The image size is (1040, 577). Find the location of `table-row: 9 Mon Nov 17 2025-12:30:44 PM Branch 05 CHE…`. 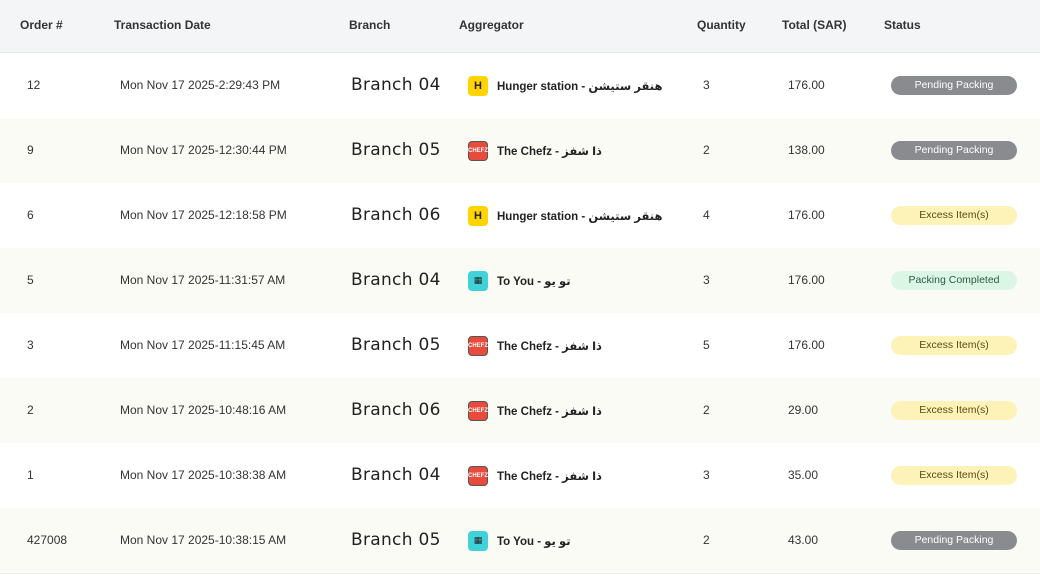

table-row: 9 Mon Nov 17 2025-12:30:44 PM Branch 05 CHE… is located at coordinates (520, 151).